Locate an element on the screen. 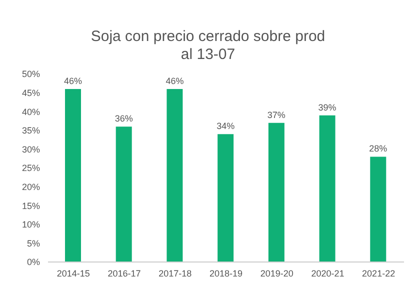 This screenshot has height=292, width=420. y-tick-label: 10% is located at coordinates (31, 225).